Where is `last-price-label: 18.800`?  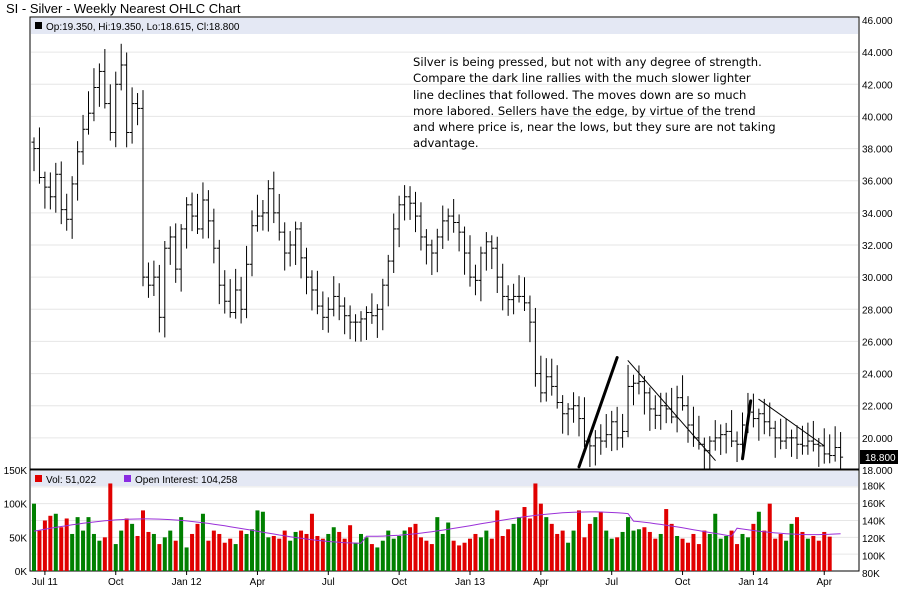 last-price-label: 18.800 is located at coordinates (880, 458).